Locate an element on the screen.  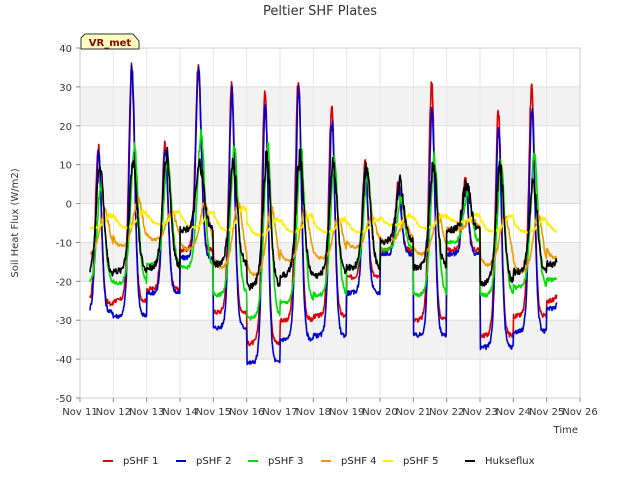
y-tick-label: 20 is located at coordinates (65, 127).